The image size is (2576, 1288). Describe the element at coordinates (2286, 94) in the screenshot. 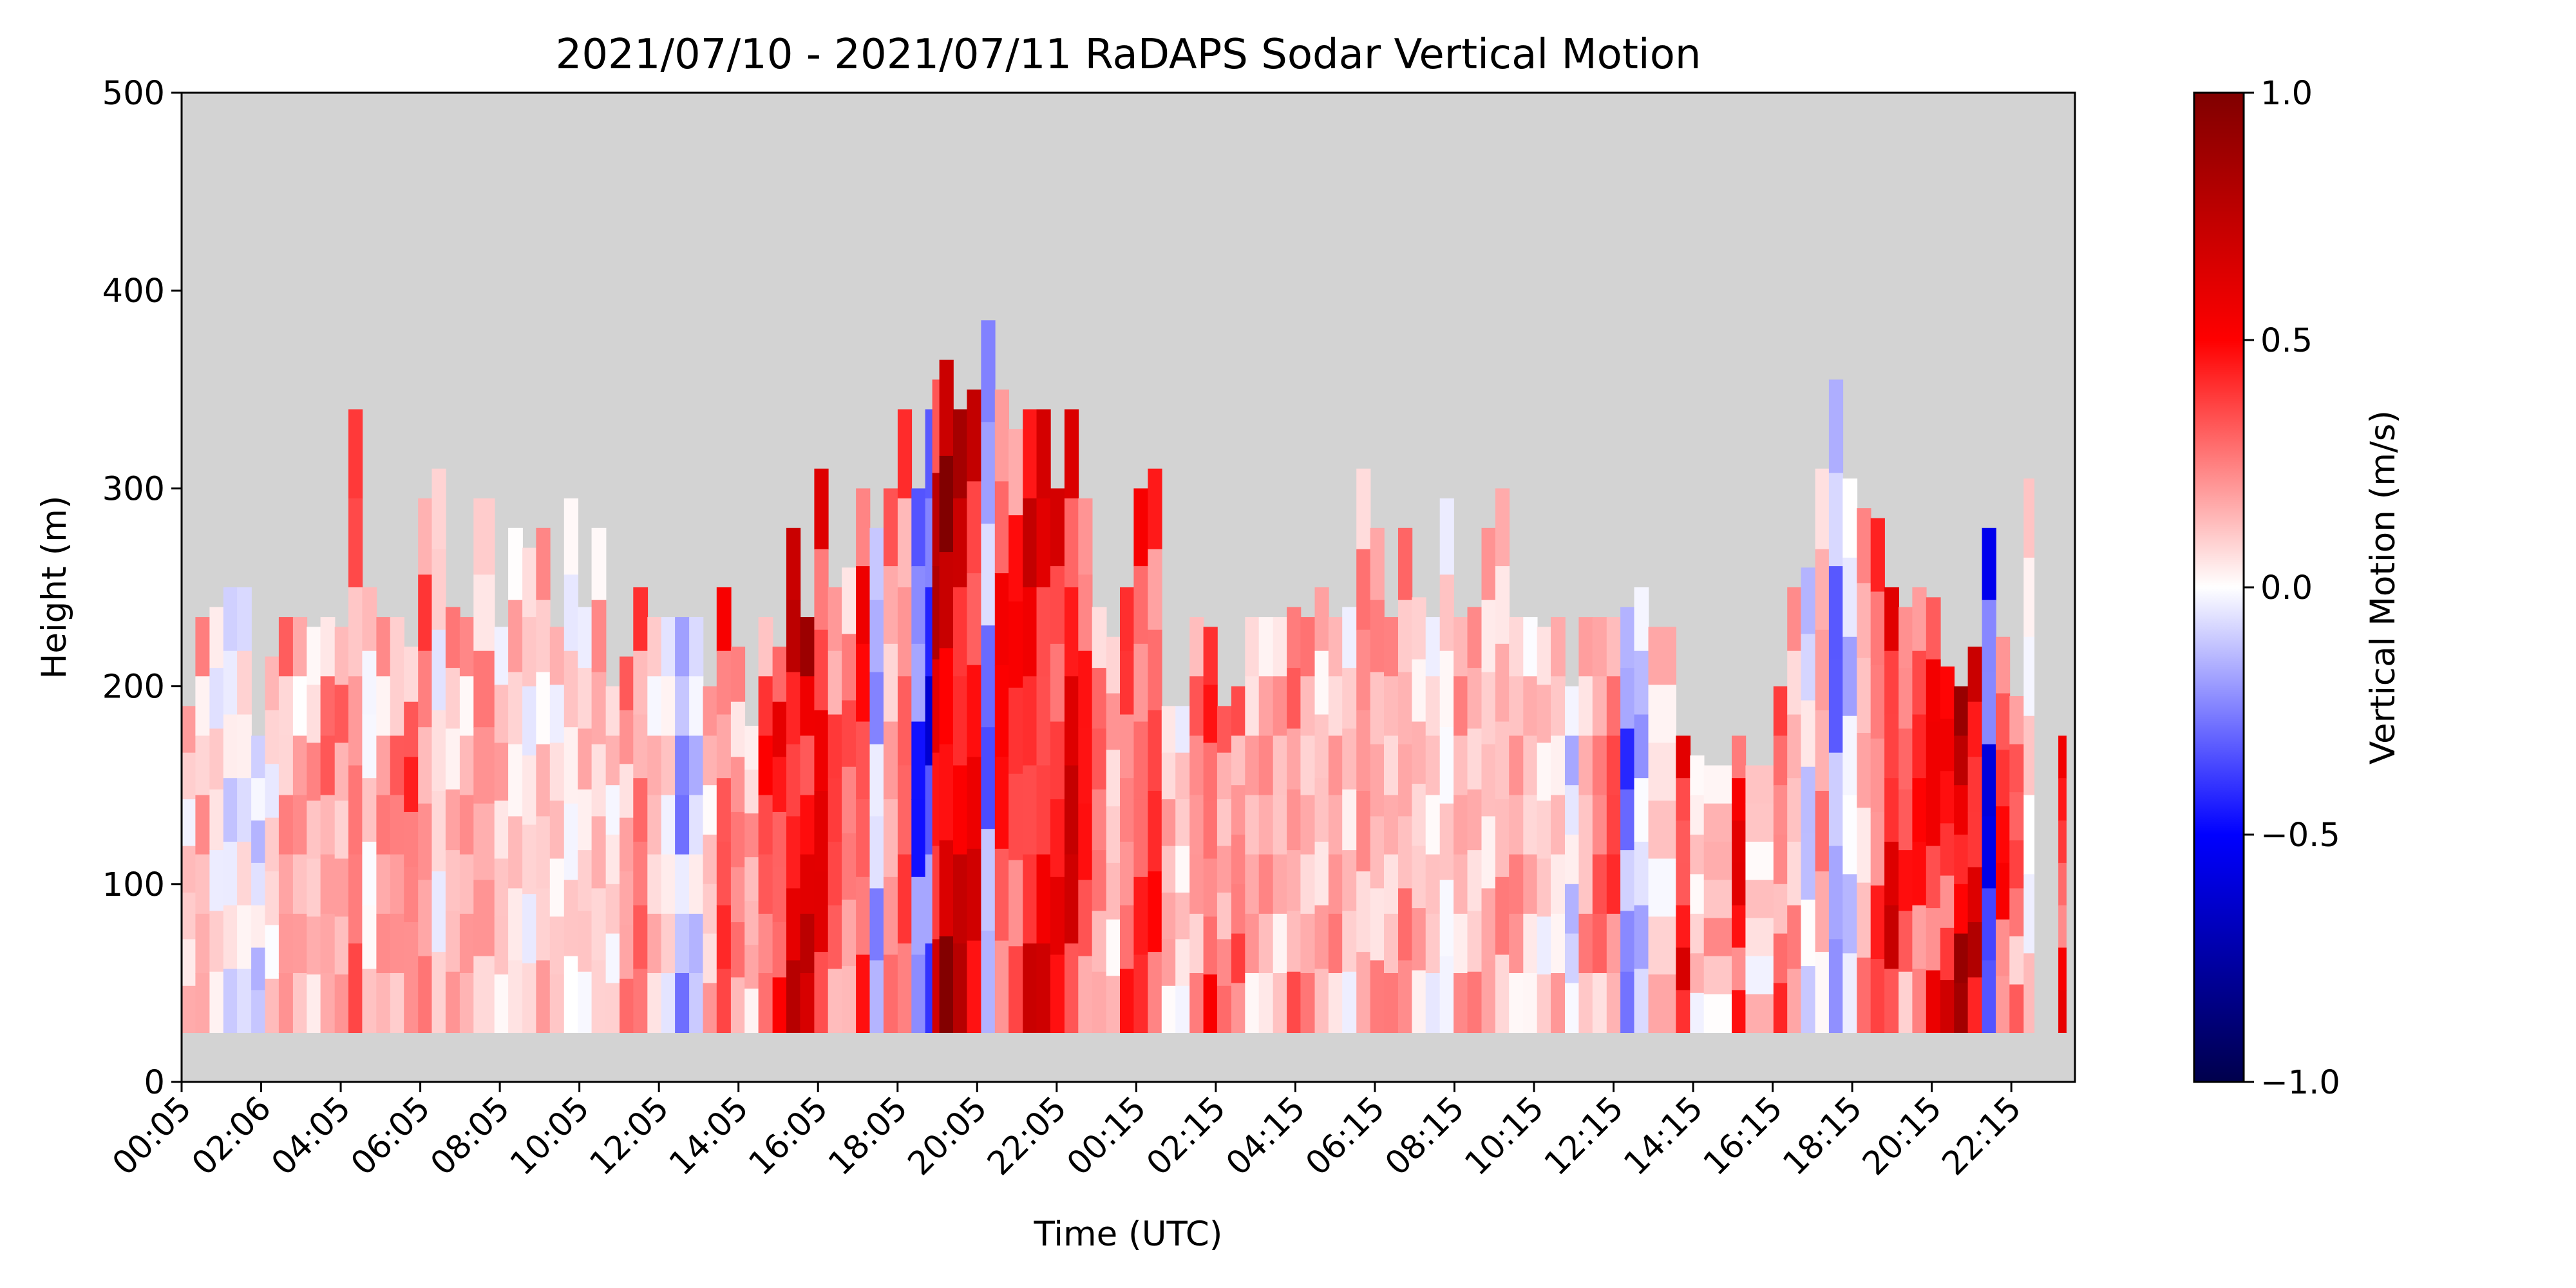

I see `colorbar-tick-label: 1.0` at that location.